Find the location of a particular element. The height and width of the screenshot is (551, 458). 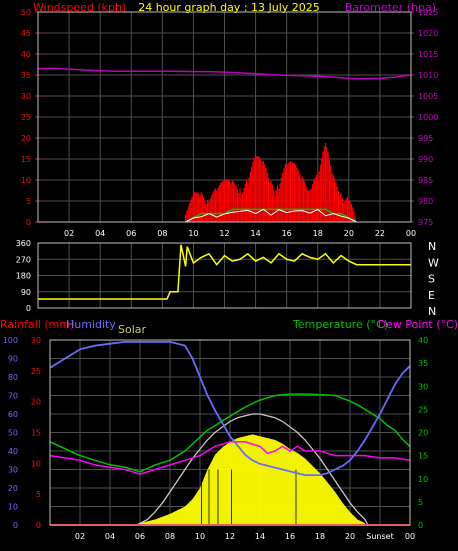

climate-hour-label: 14 is located at coordinates (260, 536).